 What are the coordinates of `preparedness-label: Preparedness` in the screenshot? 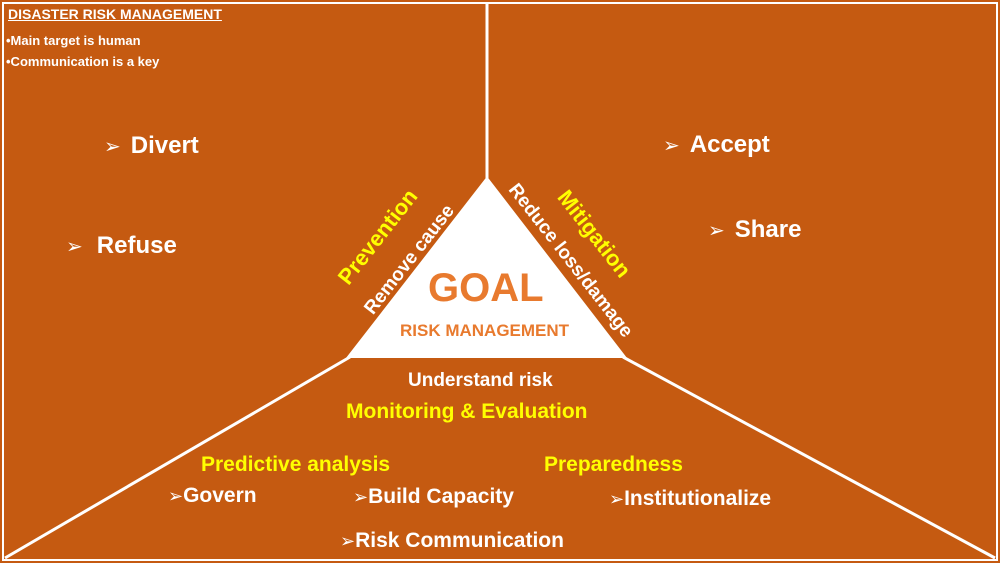 It's located at (613, 464).